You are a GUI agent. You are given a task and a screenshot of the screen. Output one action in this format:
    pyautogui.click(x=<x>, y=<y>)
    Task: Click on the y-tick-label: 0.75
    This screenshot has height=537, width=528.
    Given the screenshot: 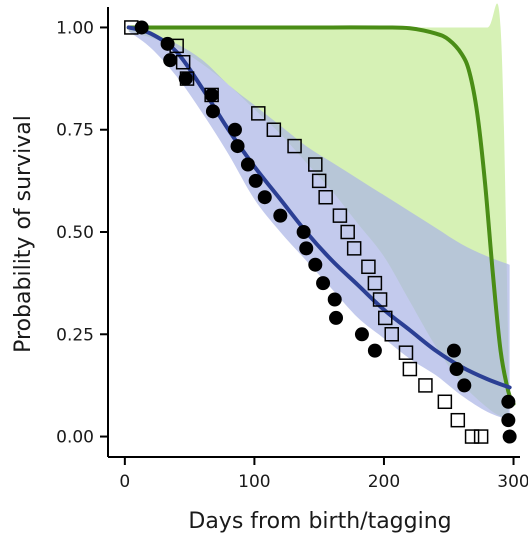 What is the action you would take?
    pyautogui.click(x=75, y=131)
    